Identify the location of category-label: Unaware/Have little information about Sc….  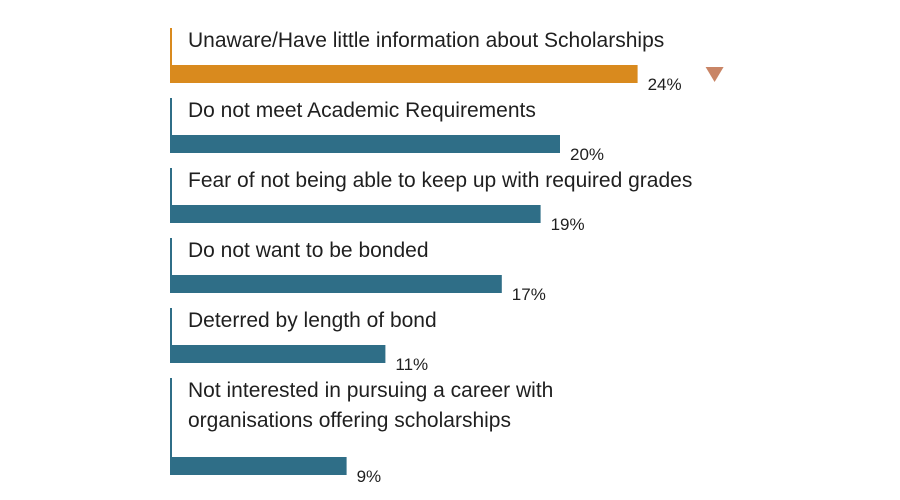
(426, 40).